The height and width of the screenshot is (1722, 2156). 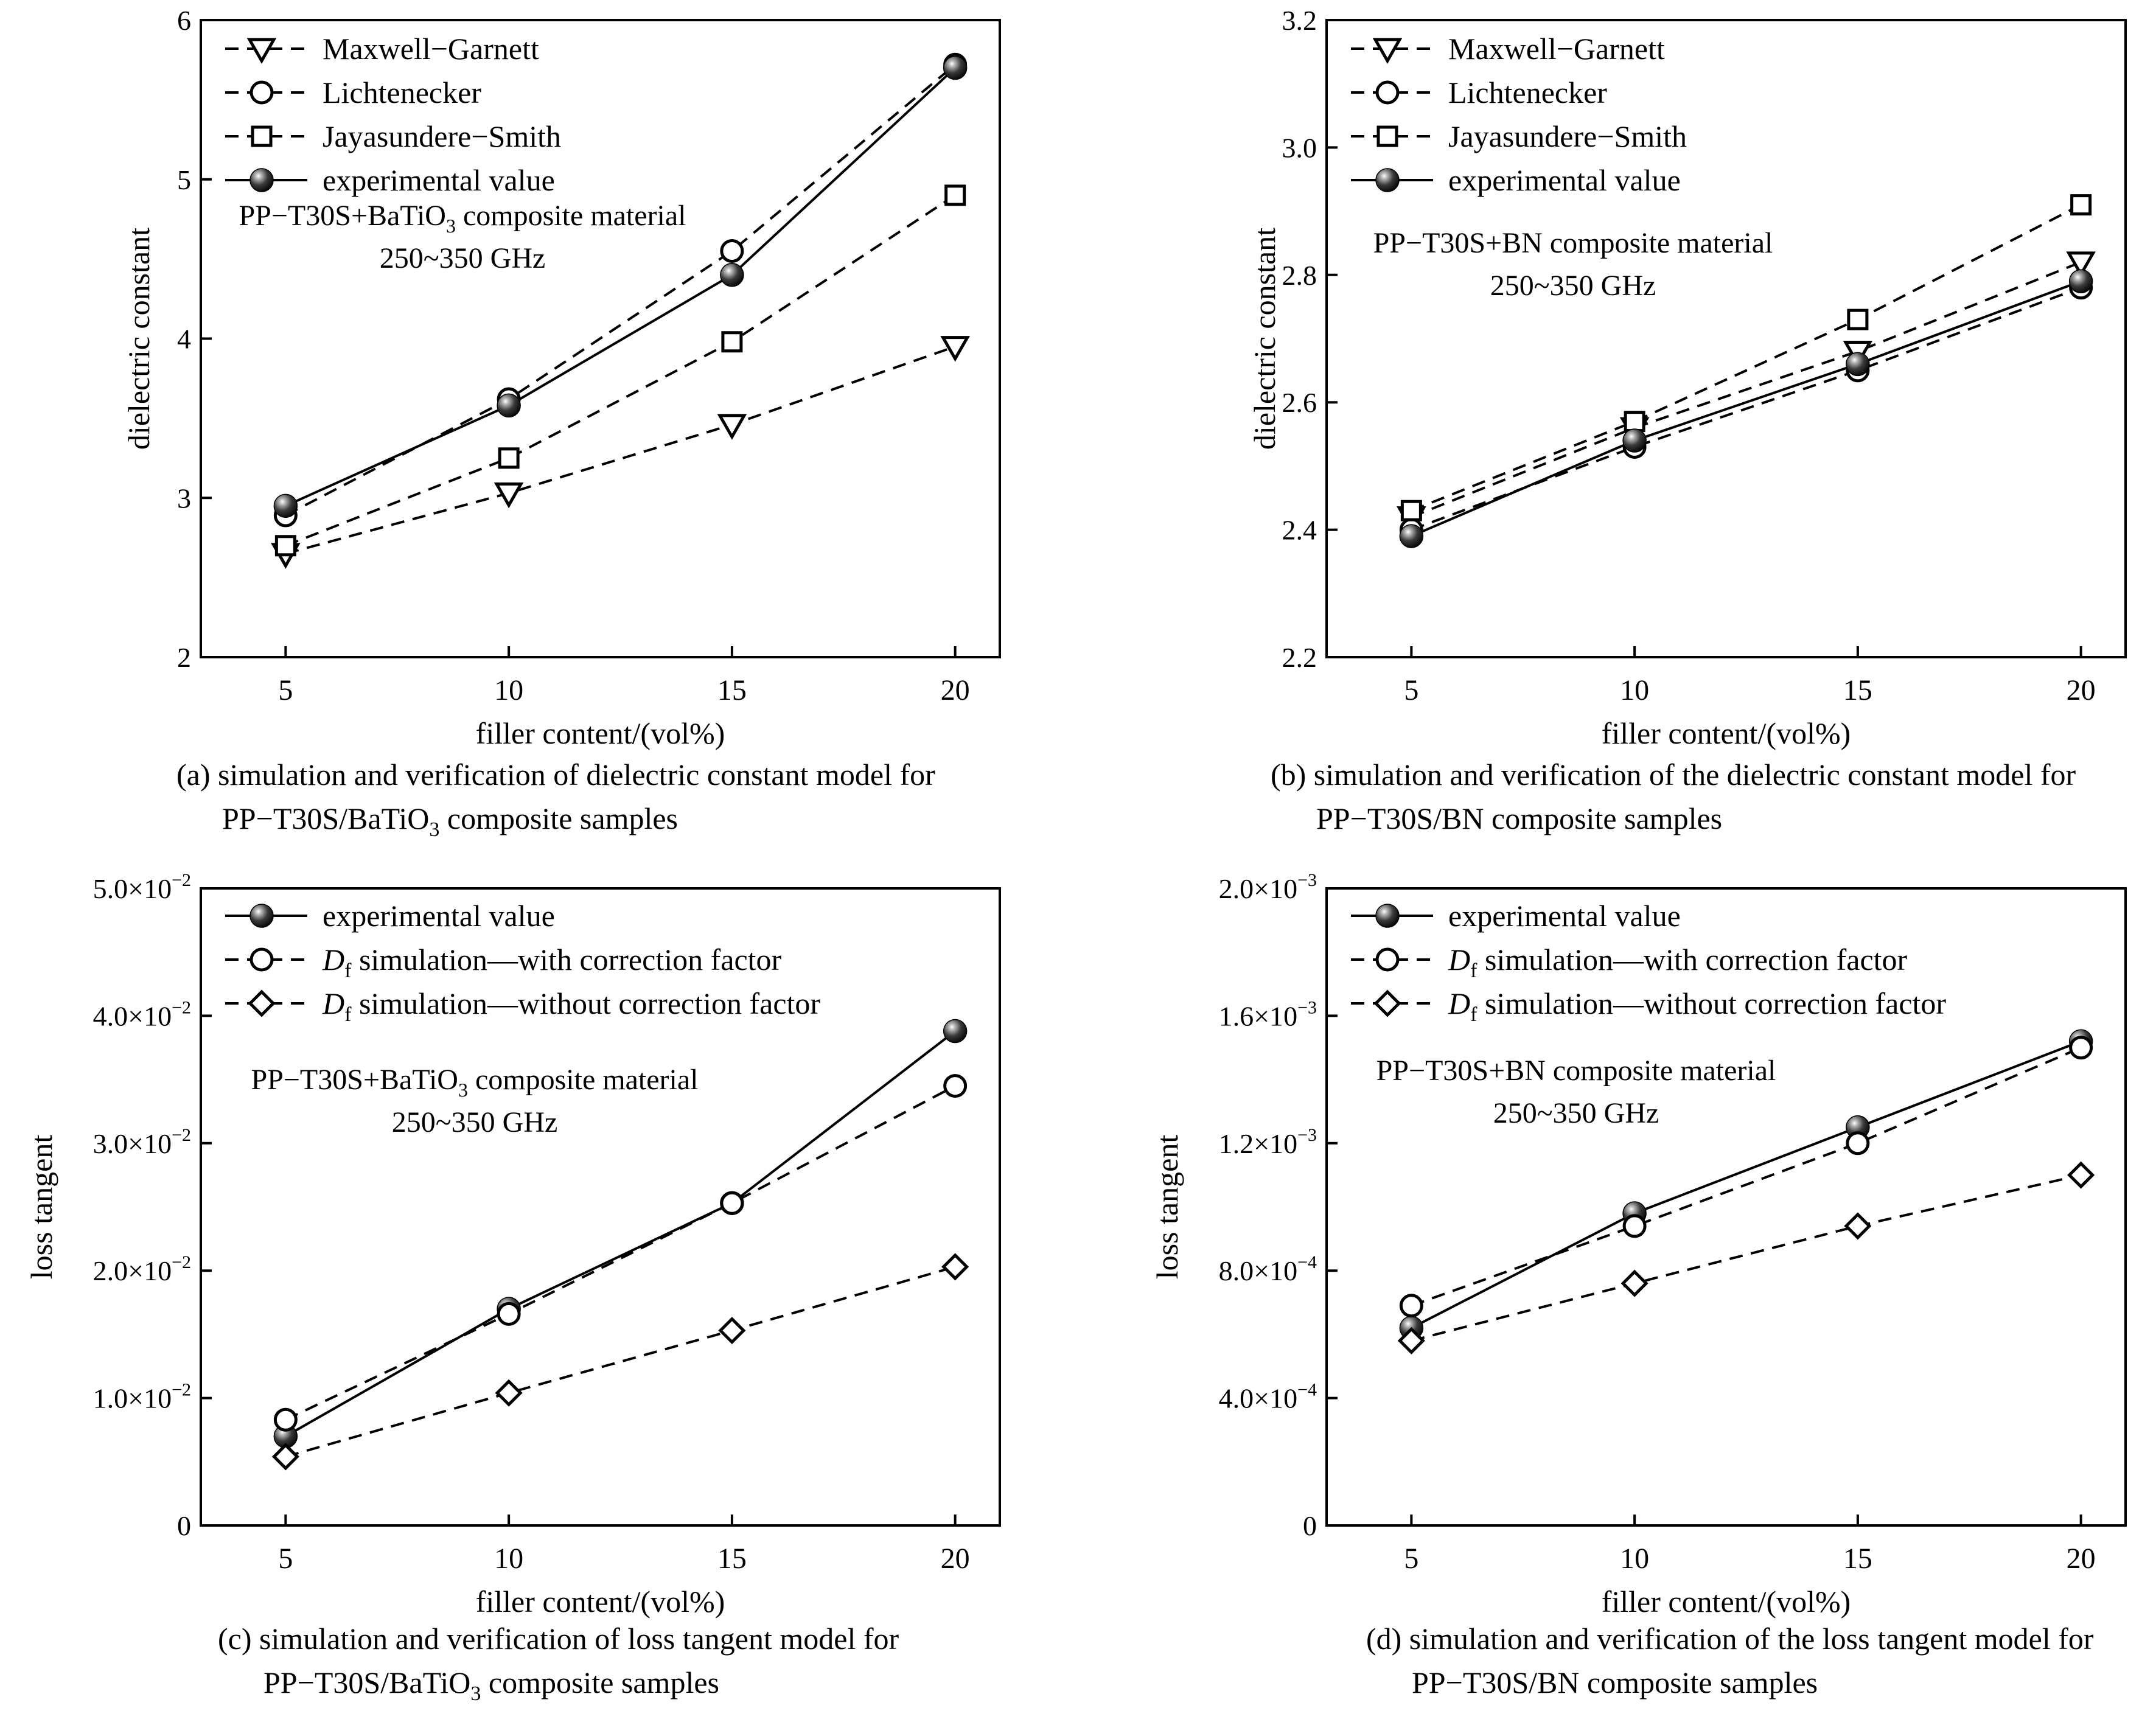 I want to click on y-tick-label: 4.0×10⁻², so click(x=142, y=1014).